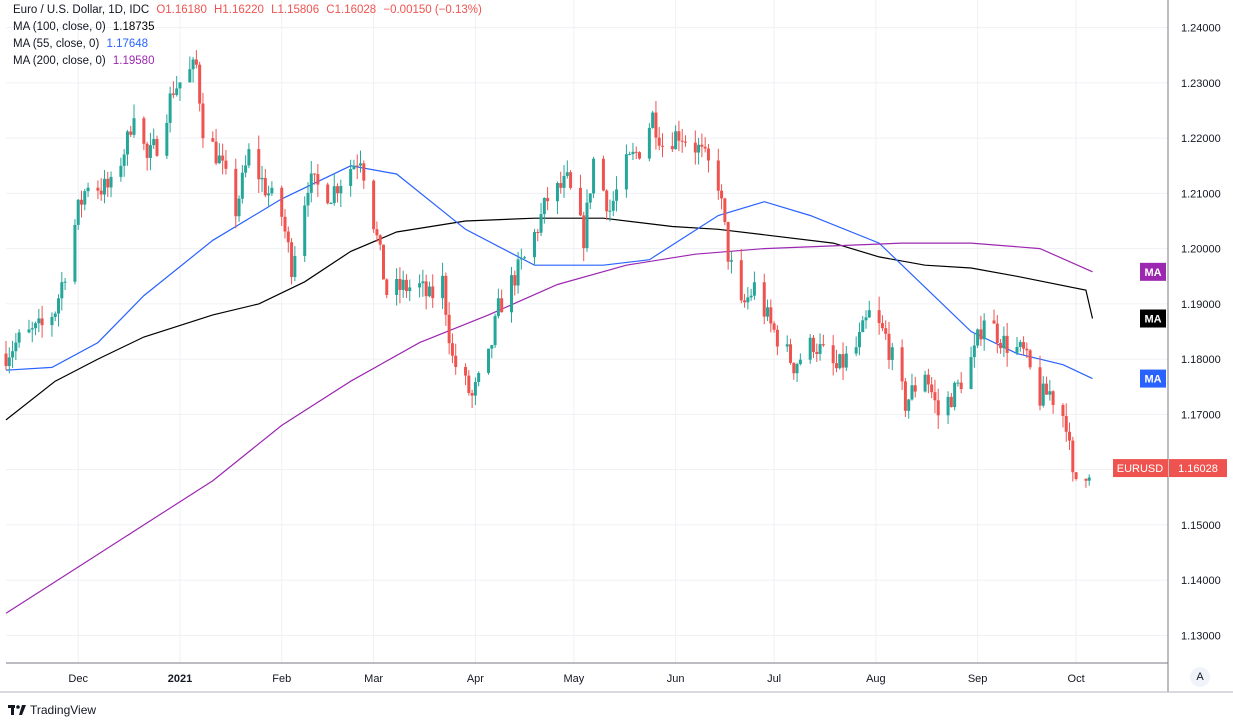 The width and height of the screenshot is (1233, 721). I want to click on legend-ma200-row: MA (200, close, 0) 1.19580, so click(247, 61).